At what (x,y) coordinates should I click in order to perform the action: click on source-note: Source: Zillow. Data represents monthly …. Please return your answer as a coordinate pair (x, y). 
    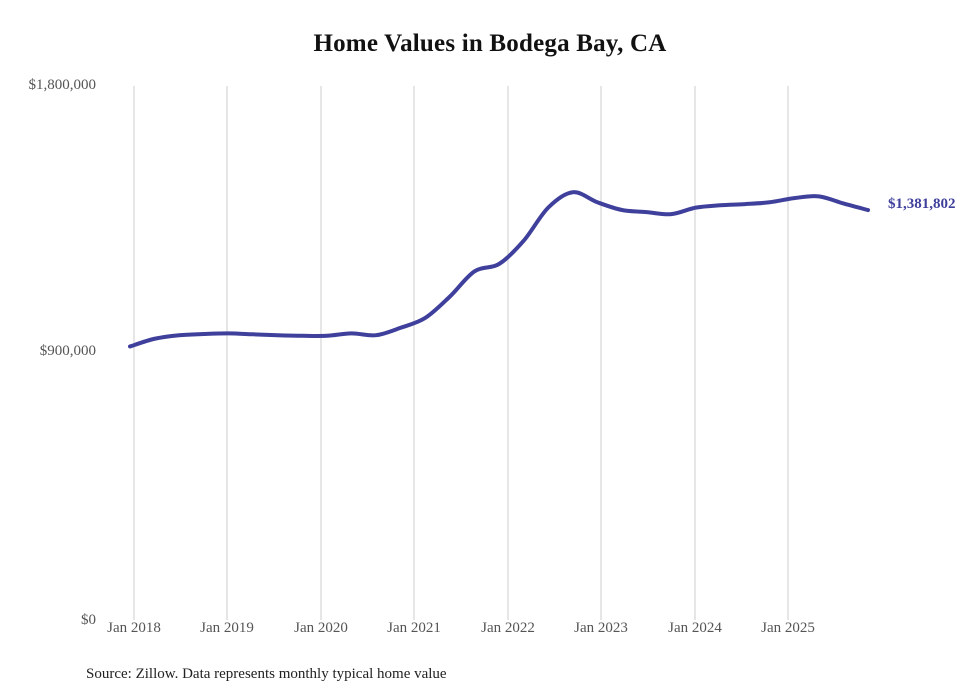
    Looking at the image, I should click on (266, 674).